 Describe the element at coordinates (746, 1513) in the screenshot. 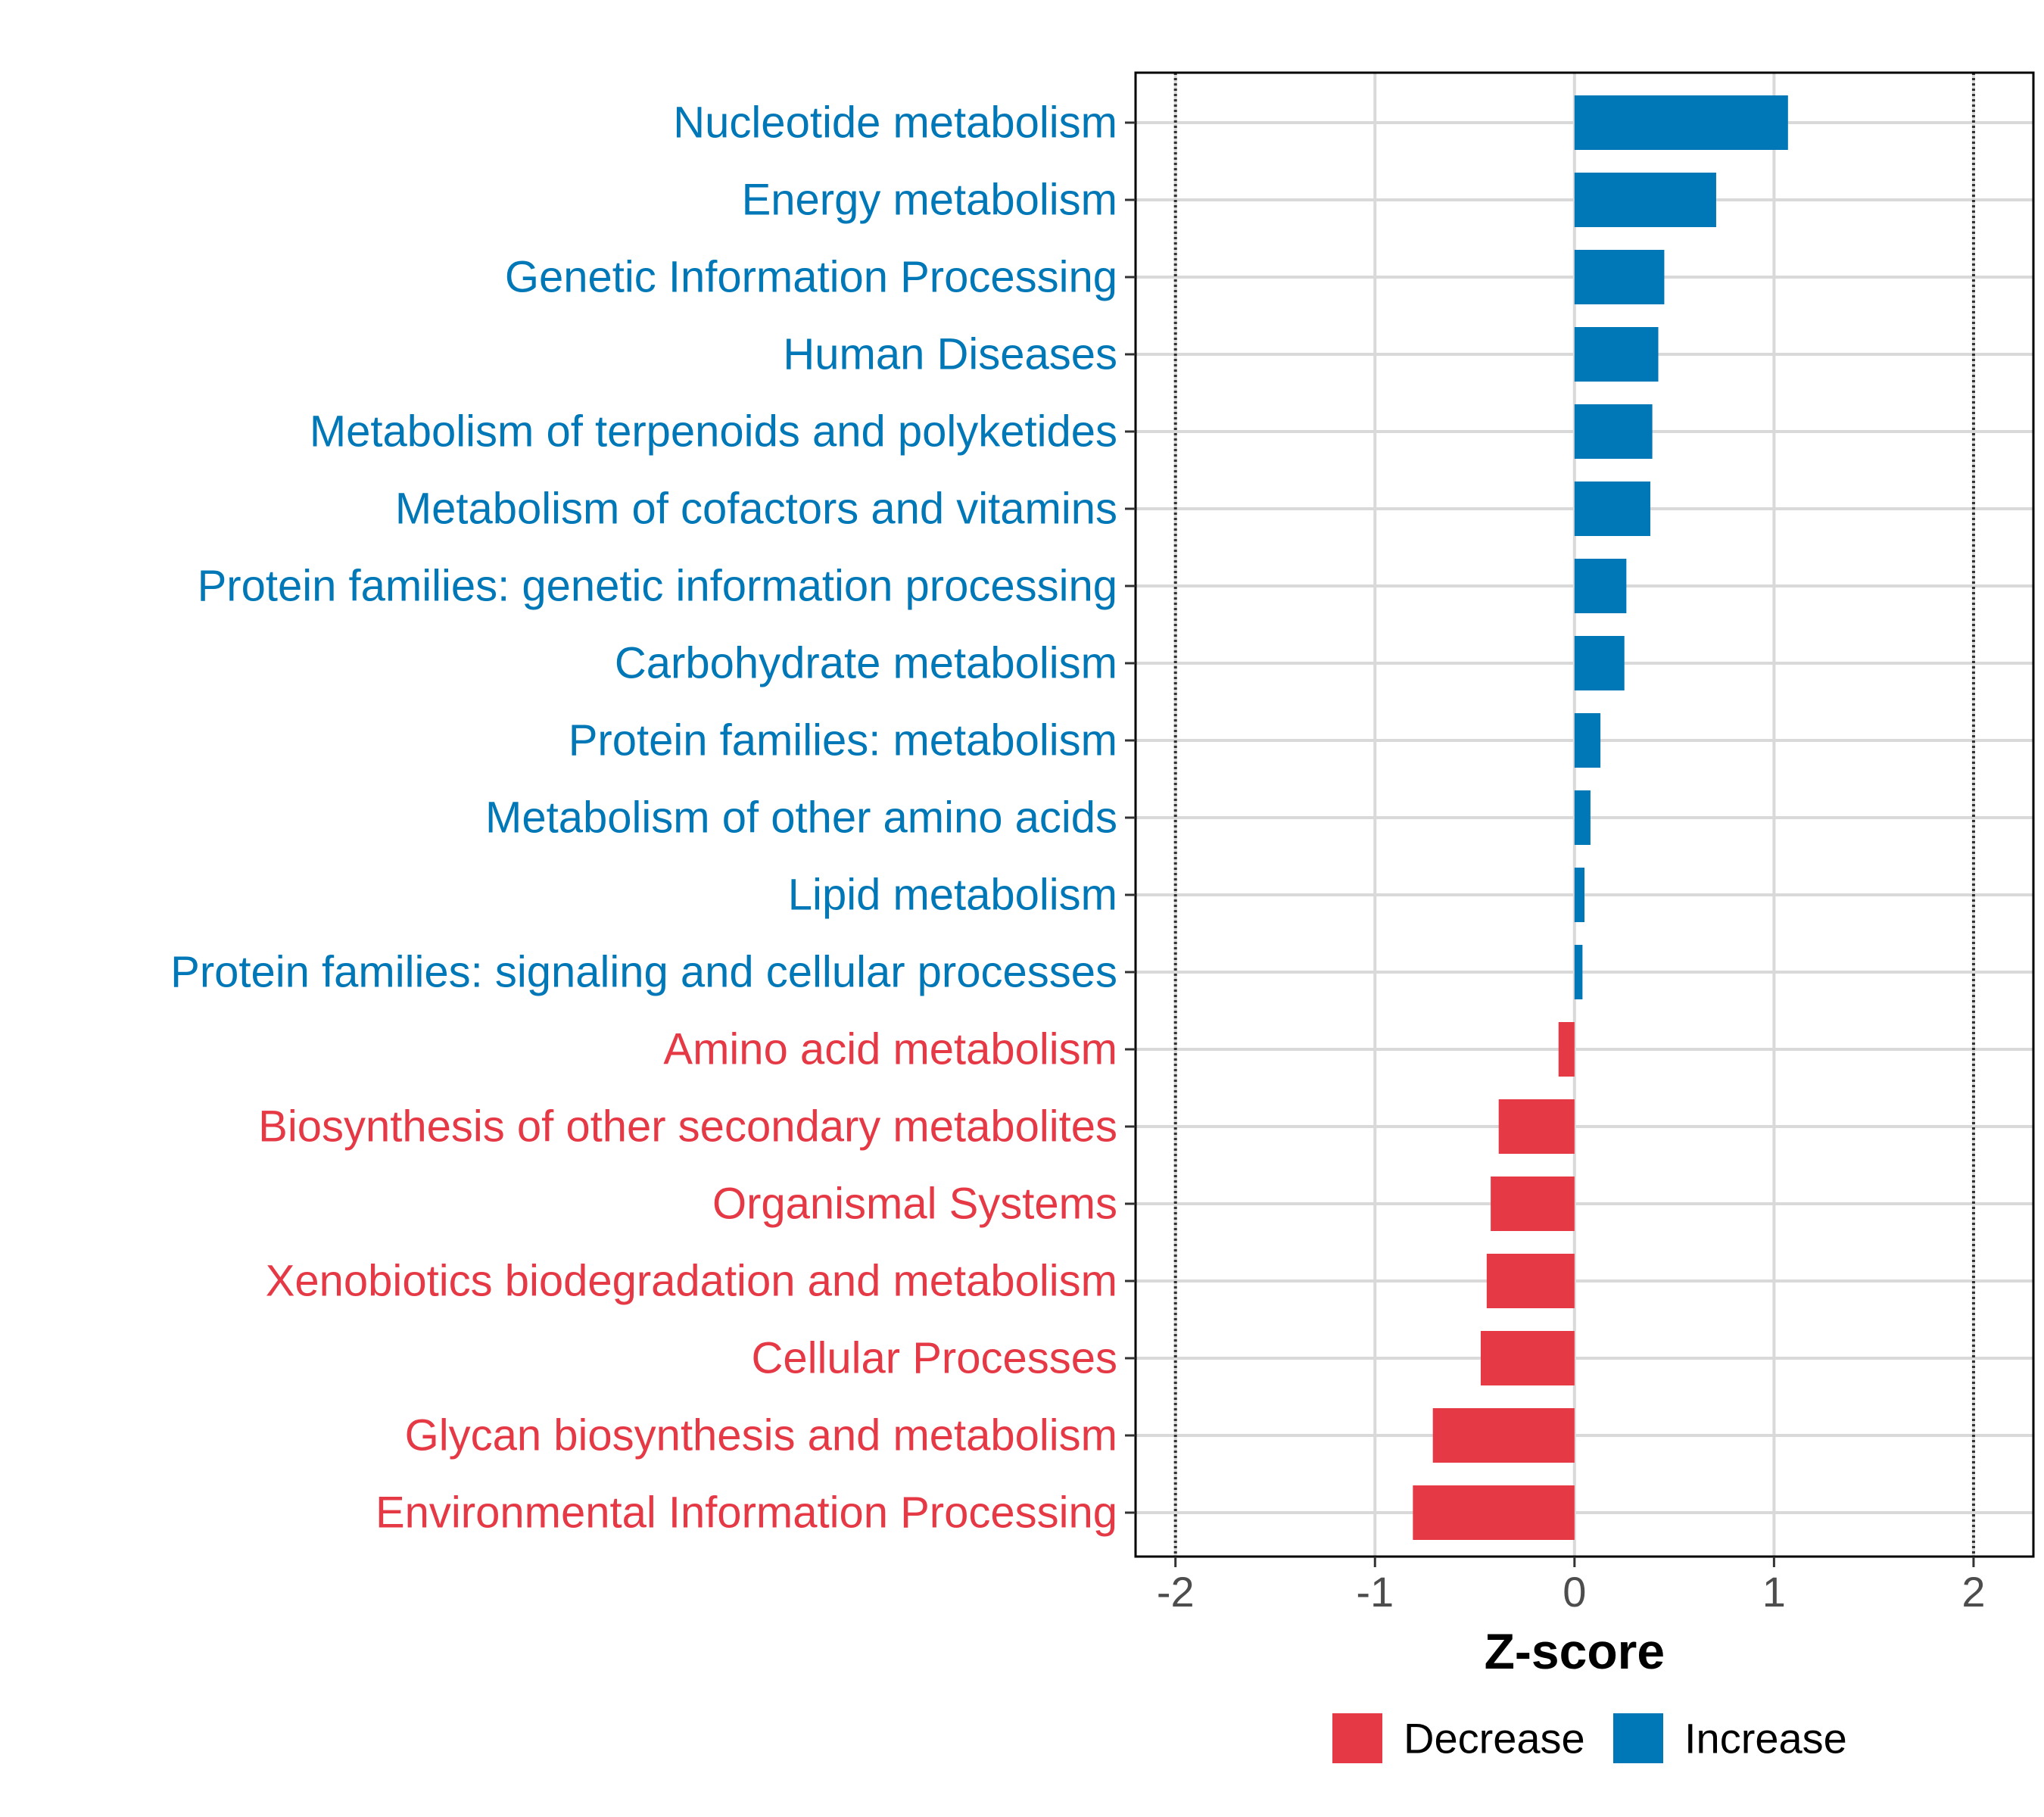

I see `category-label: Environmental Information Processing` at that location.